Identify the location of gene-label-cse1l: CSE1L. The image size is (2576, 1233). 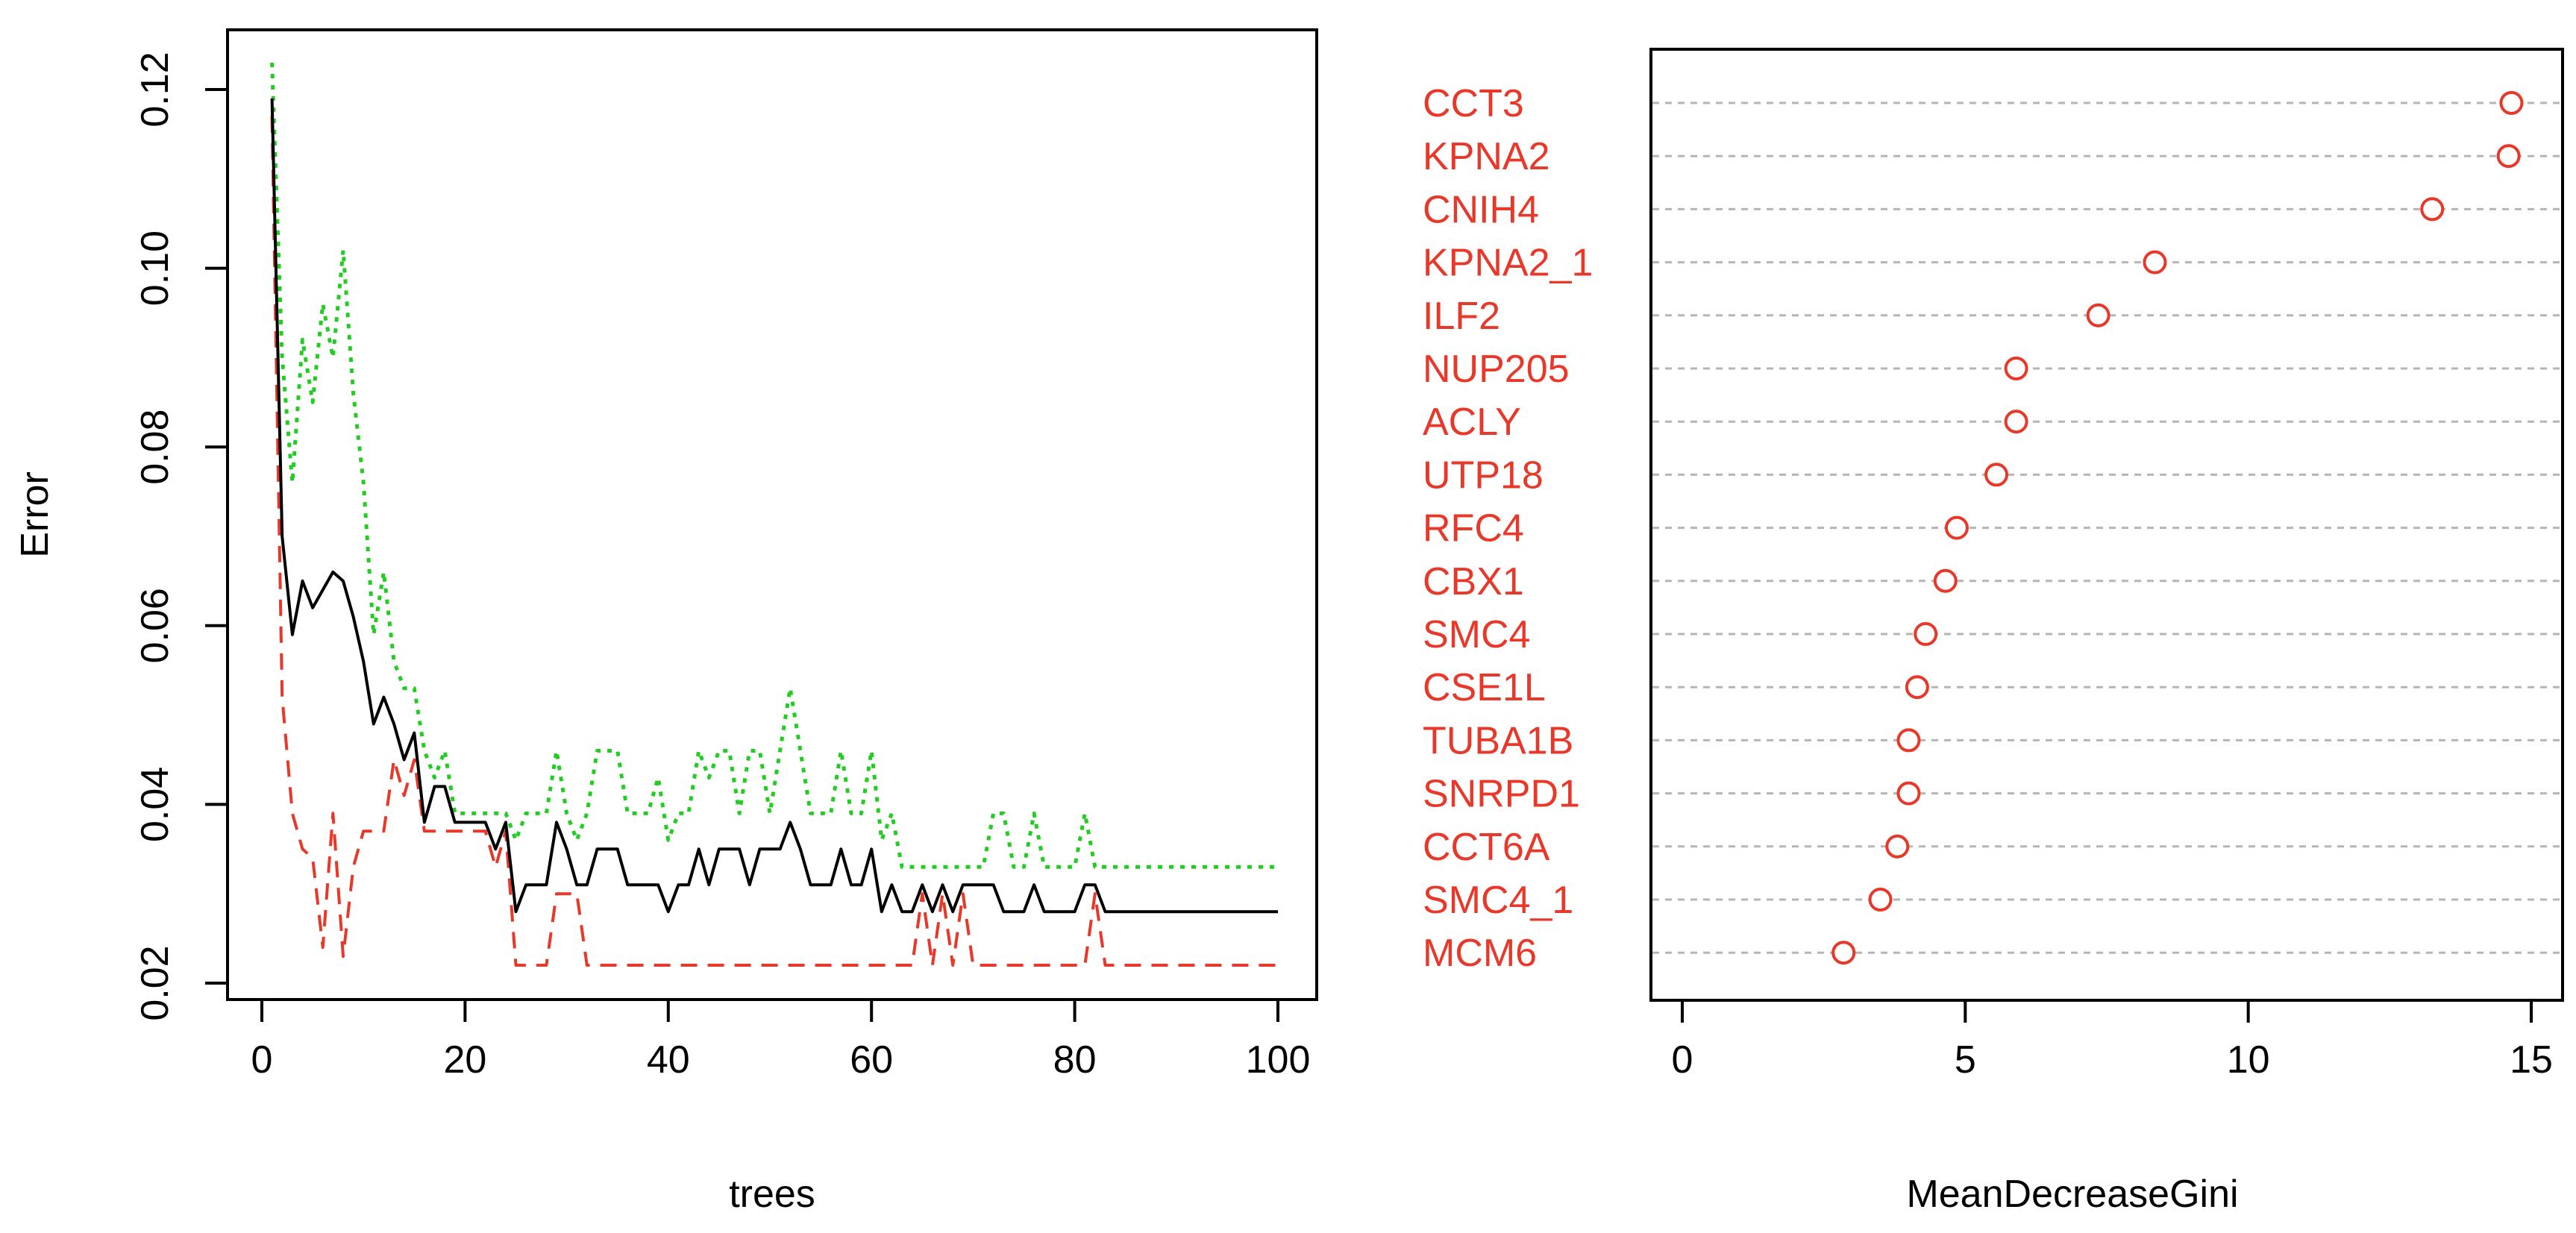
(1484, 687).